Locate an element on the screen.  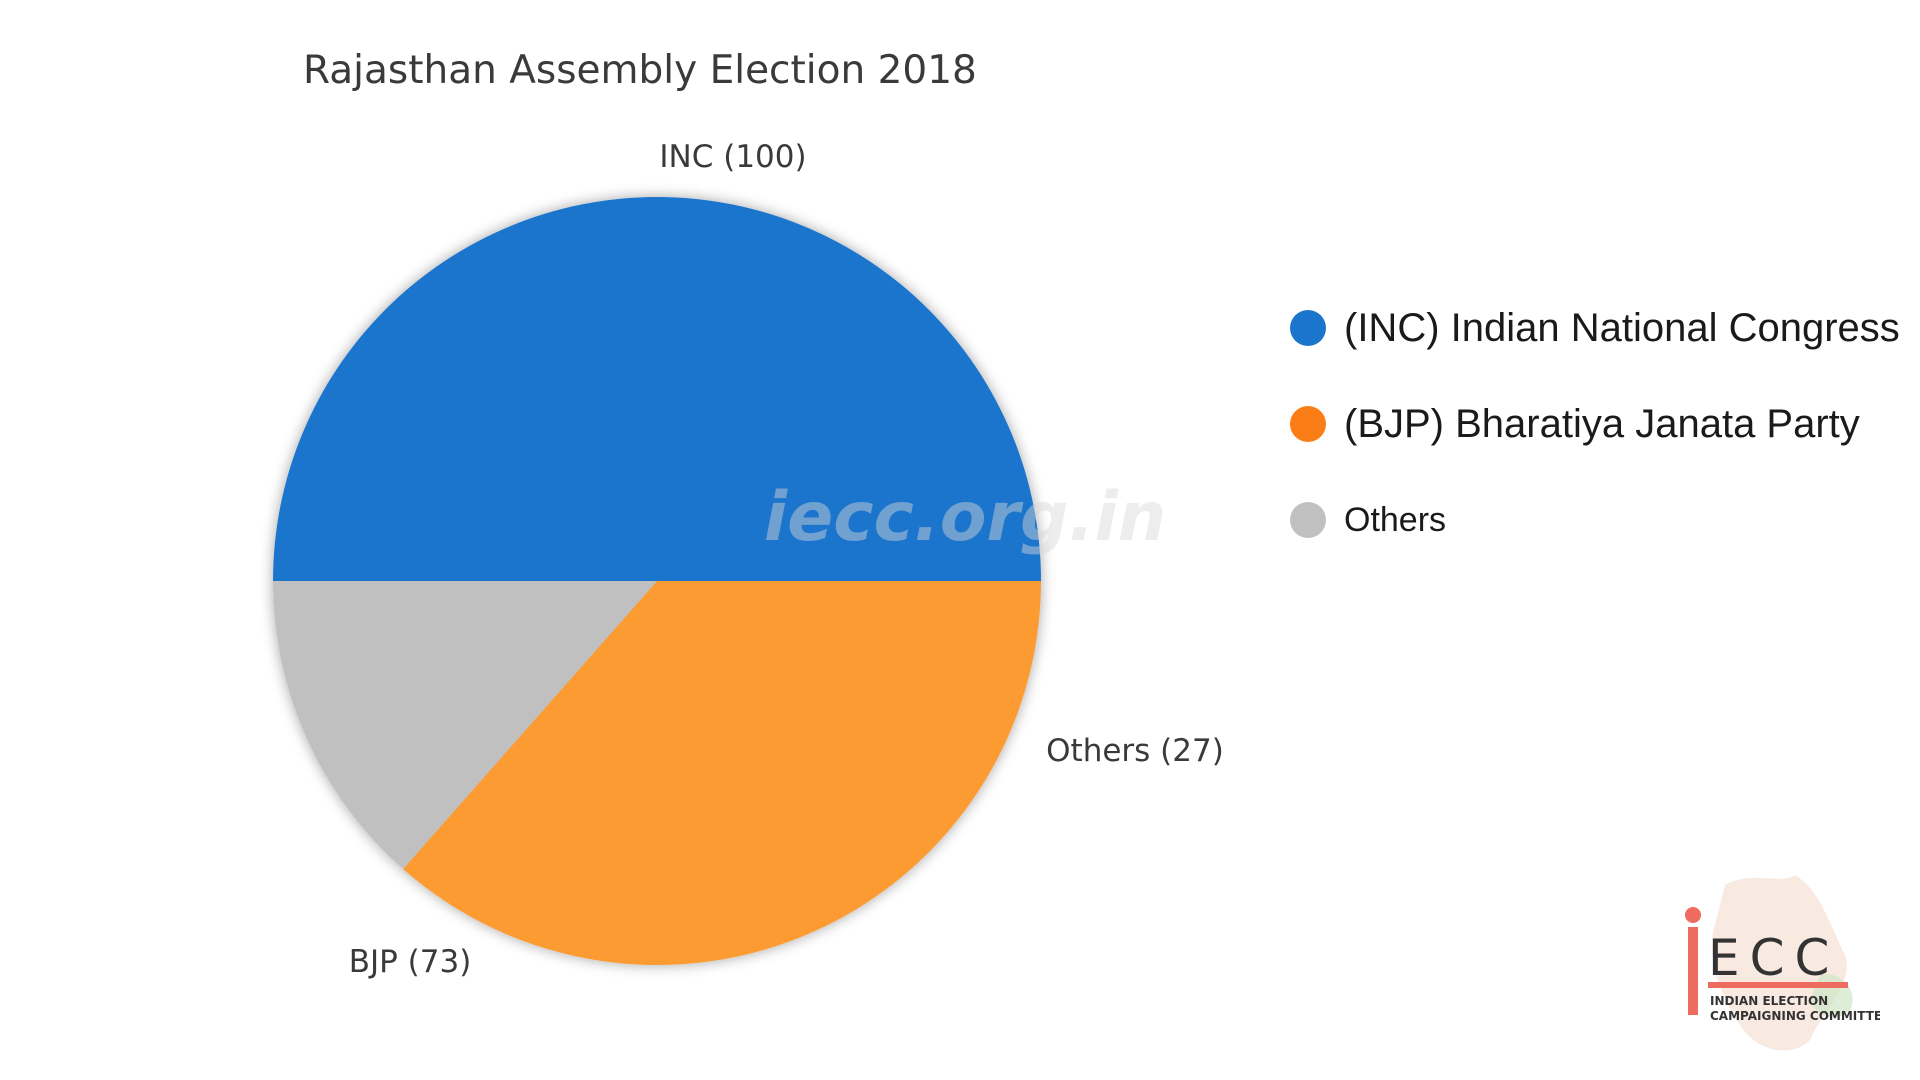
legend-dot-others is located at coordinates (1308, 520).